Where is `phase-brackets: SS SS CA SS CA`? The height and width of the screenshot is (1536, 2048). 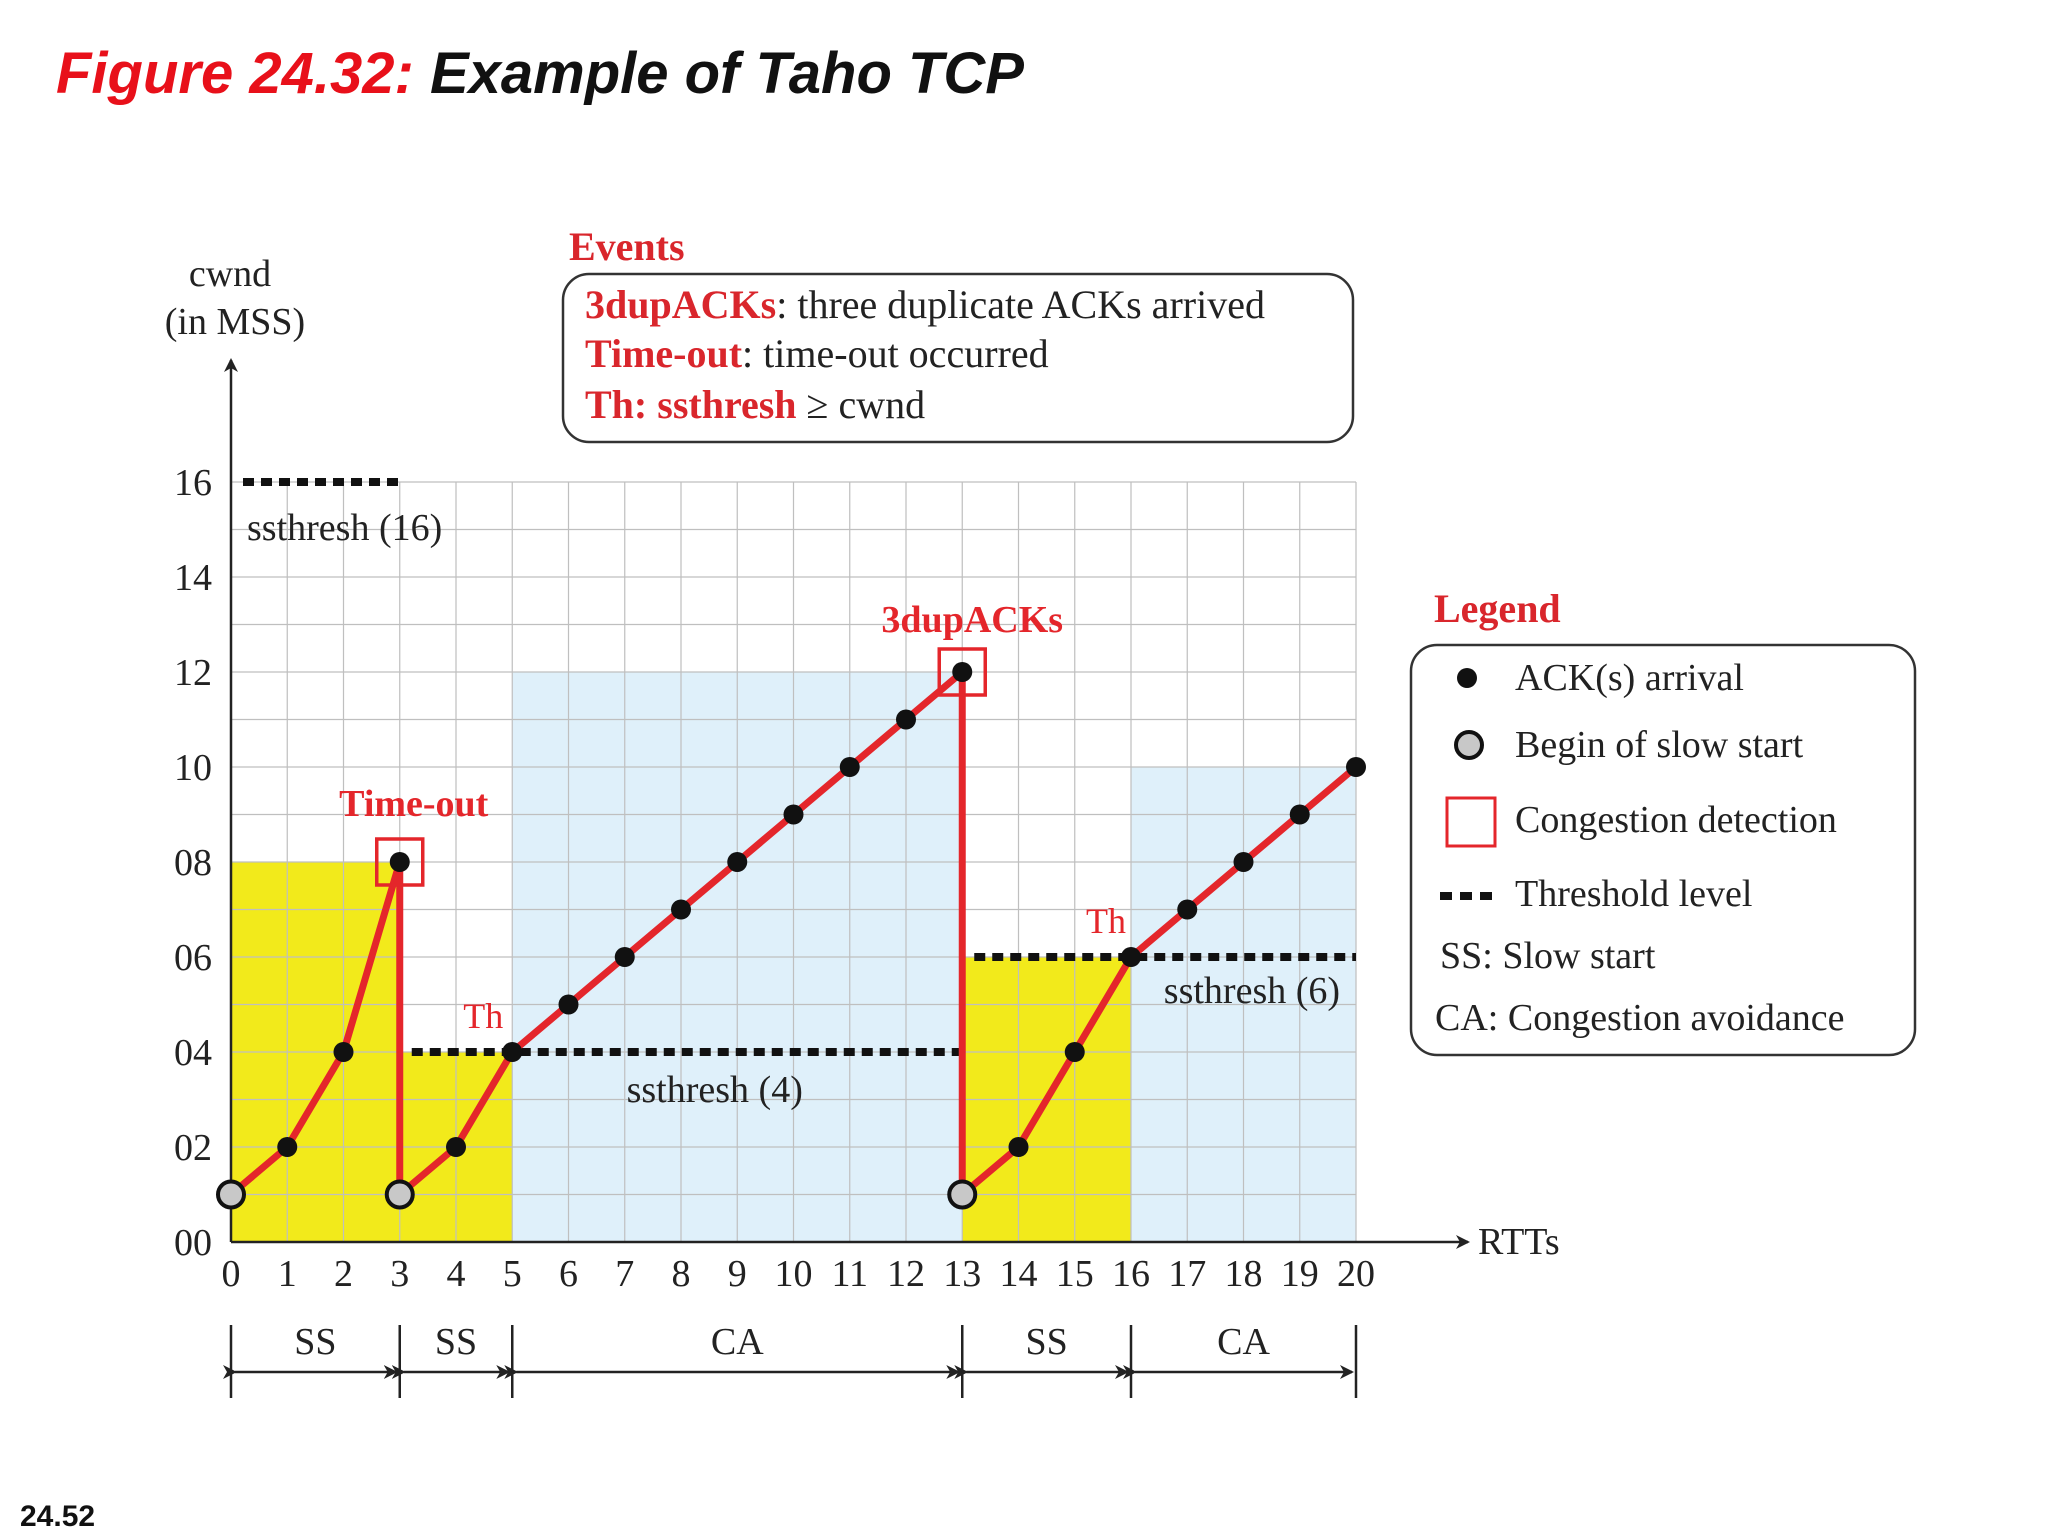
phase-brackets: SS SS CA SS CA is located at coordinates (790, 1359).